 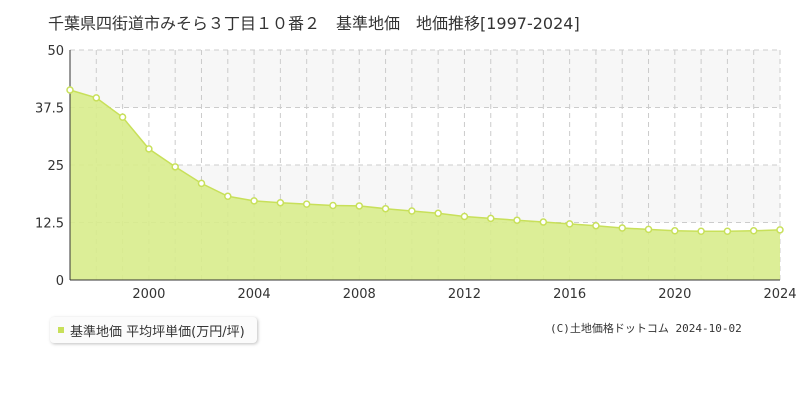 I want to click on y-tick-label: 0, so click(x=60, y=281).